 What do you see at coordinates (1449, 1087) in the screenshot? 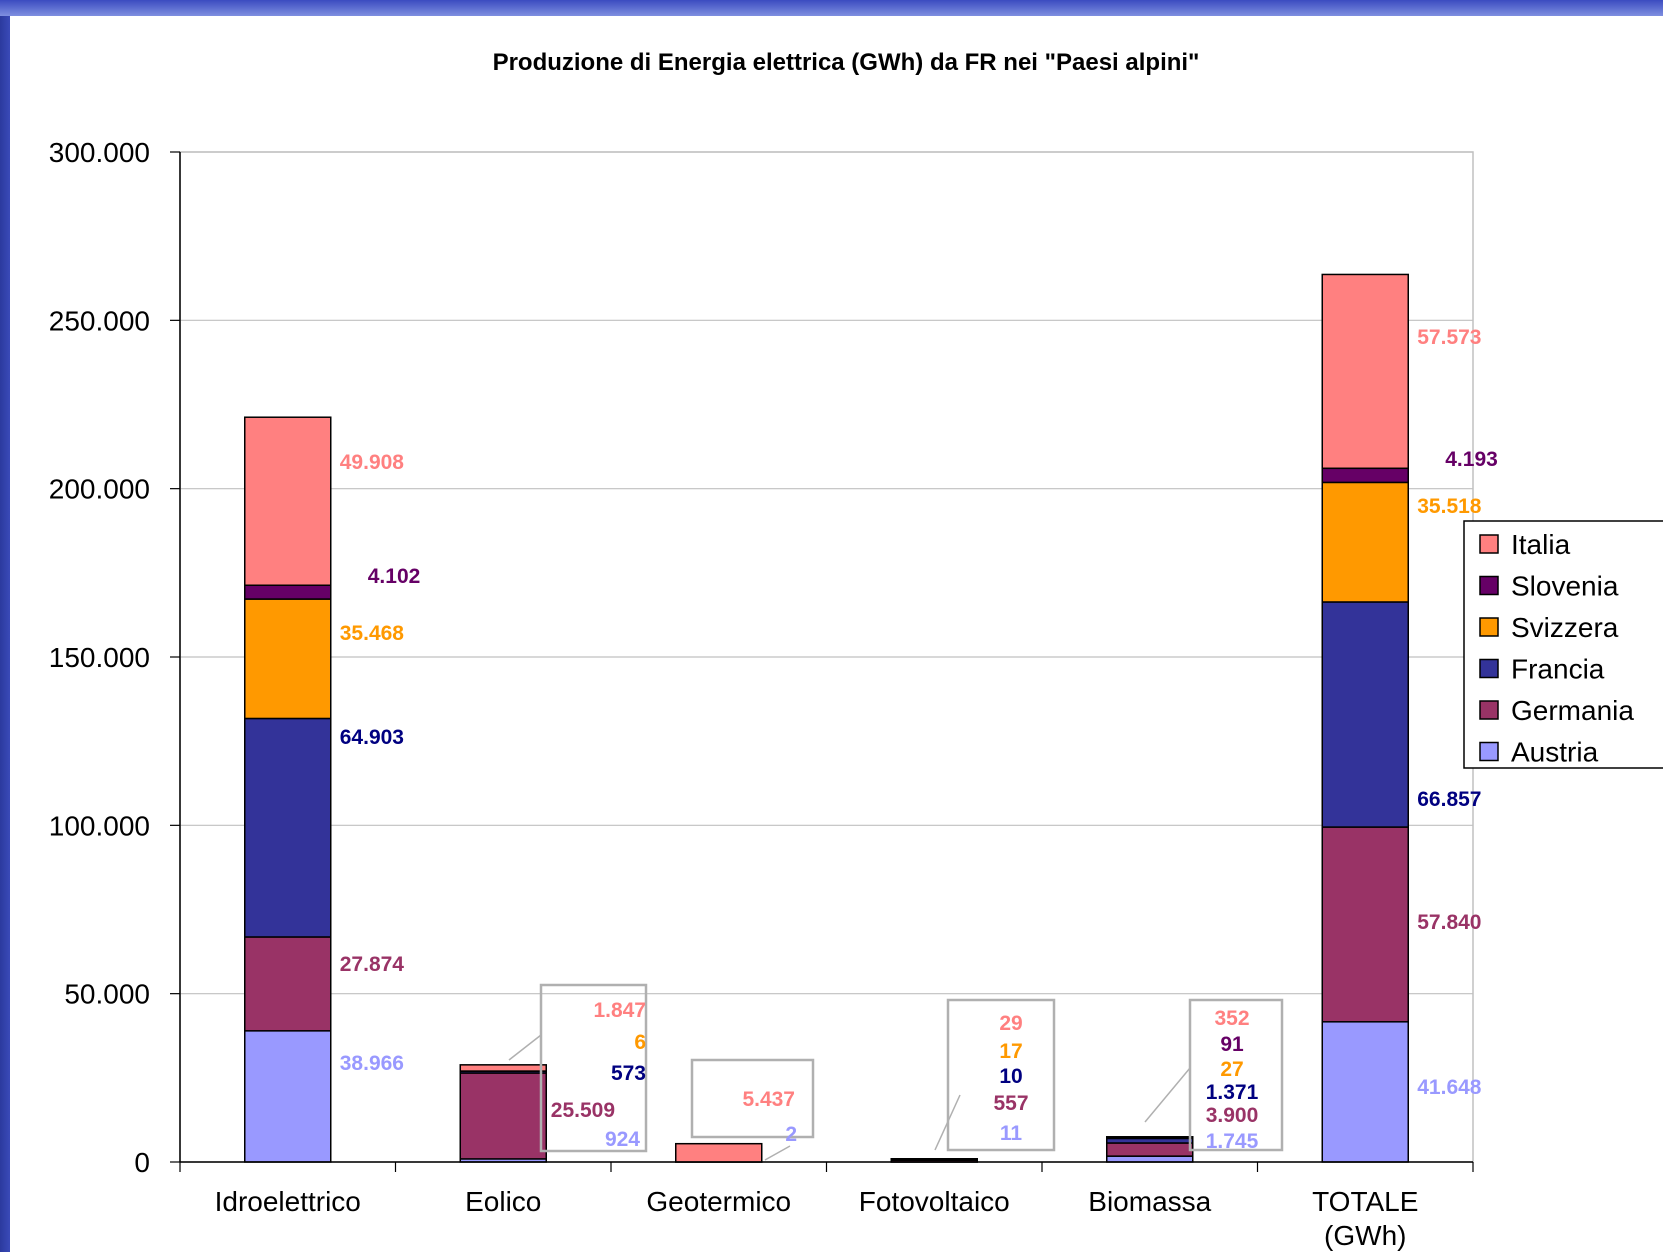
I see `data-label-austria: 41.648` at bounding box center [1449, 1087].